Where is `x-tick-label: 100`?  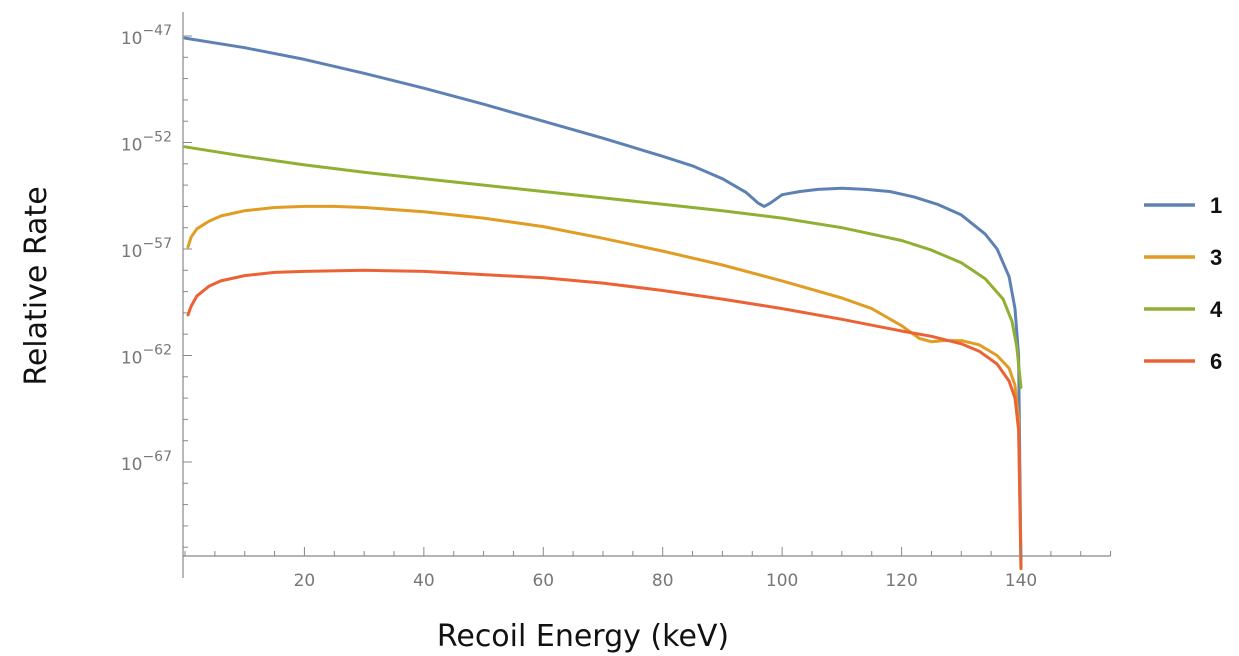 x-tick-label: 100 is located at coordinates (782, 581).